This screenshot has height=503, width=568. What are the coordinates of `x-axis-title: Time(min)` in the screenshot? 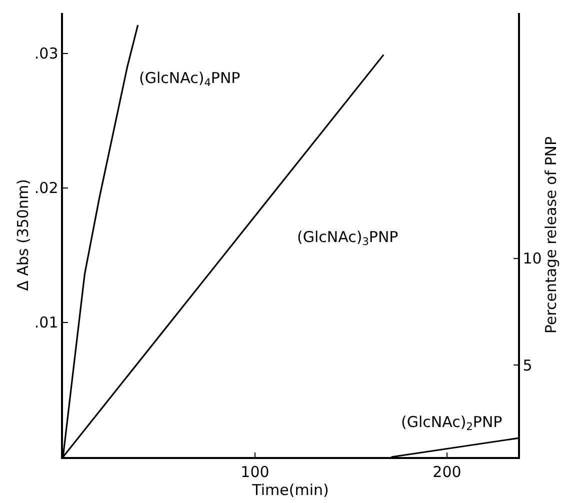 It's located at (290, 489).